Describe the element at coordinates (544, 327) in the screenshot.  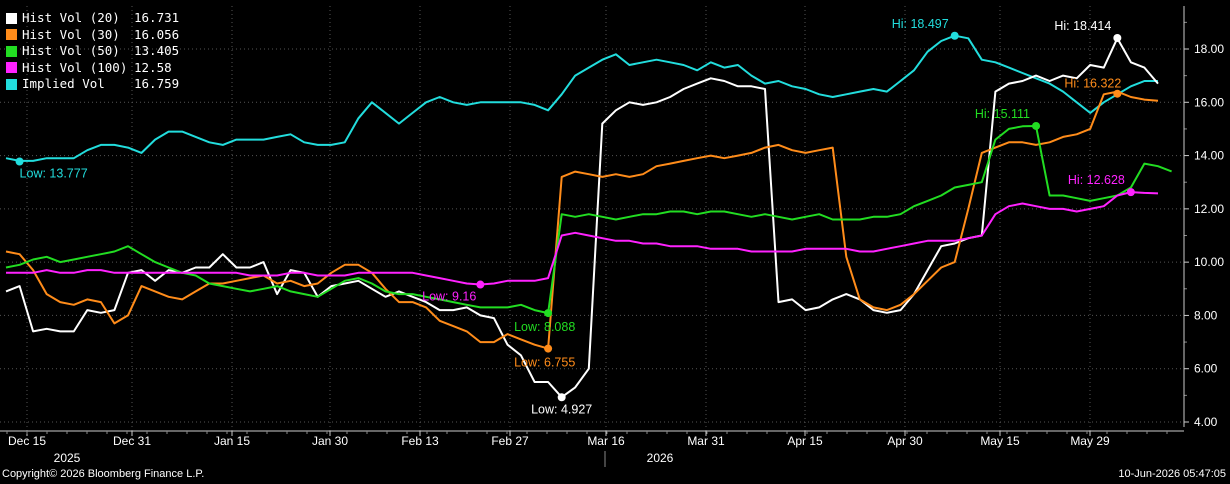
I see `annotation-label: Low: 8.088` at that location.